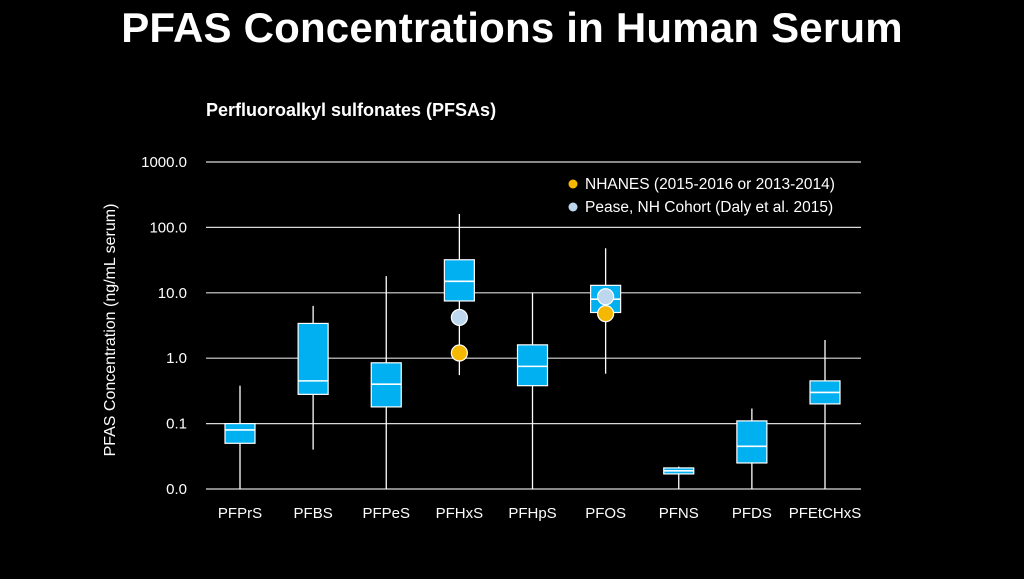 The image size is (1024, 579). I want to click on y-tick-label: 100.0, so click(168, 227).